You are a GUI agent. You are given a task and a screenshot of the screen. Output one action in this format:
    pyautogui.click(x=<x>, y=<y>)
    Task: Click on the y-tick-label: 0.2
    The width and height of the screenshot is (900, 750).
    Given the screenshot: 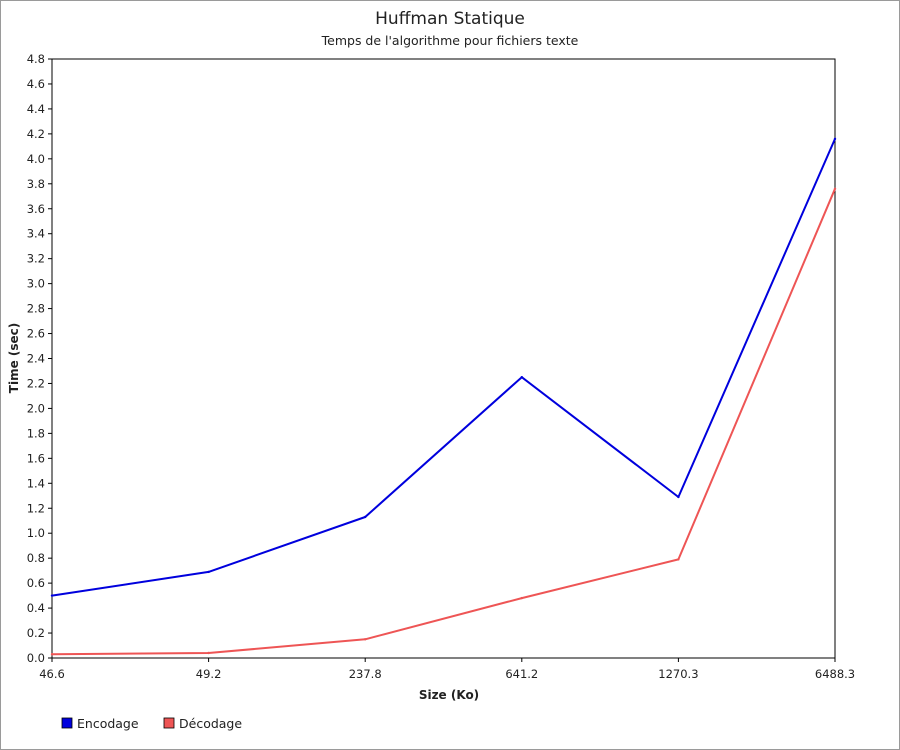 What is the action you would take?
    pyautogui.click(x=36, y=633)
    